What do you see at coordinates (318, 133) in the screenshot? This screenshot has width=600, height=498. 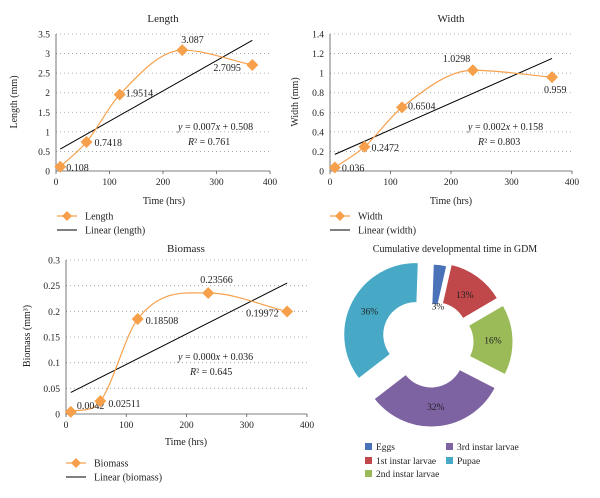 I see `y-tick-label: 0.4` at bounding box center [318, 133].